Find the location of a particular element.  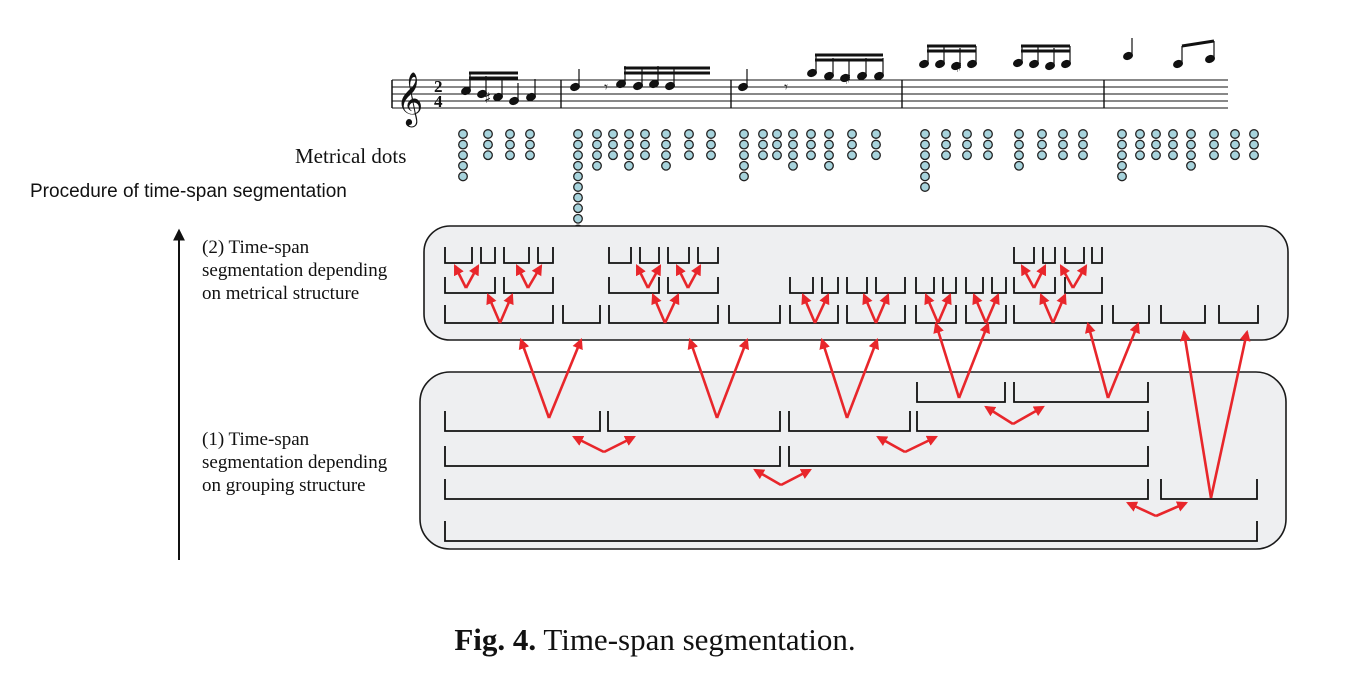

rest-icon: 𝄾 is located at coordinates (786, 87).